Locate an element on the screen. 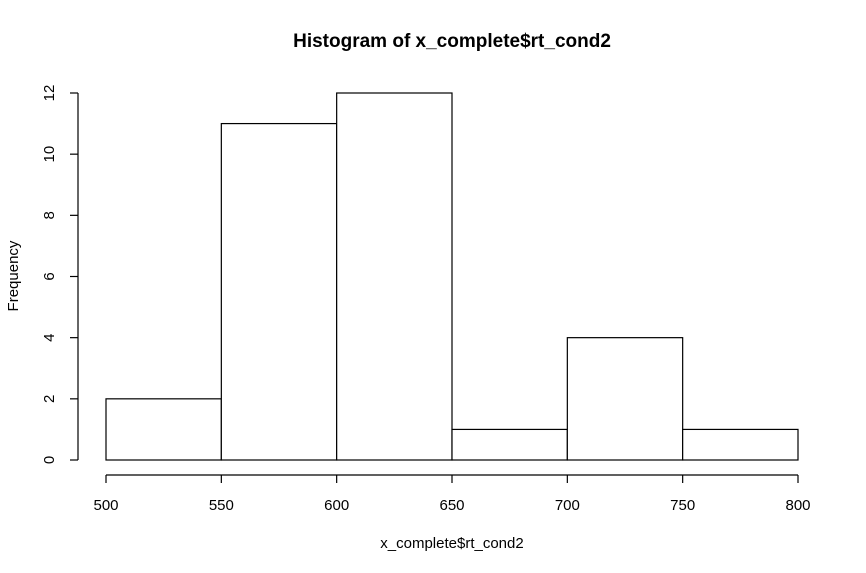  y-tick-label-12: 12 is located at coordinates (49, 93).